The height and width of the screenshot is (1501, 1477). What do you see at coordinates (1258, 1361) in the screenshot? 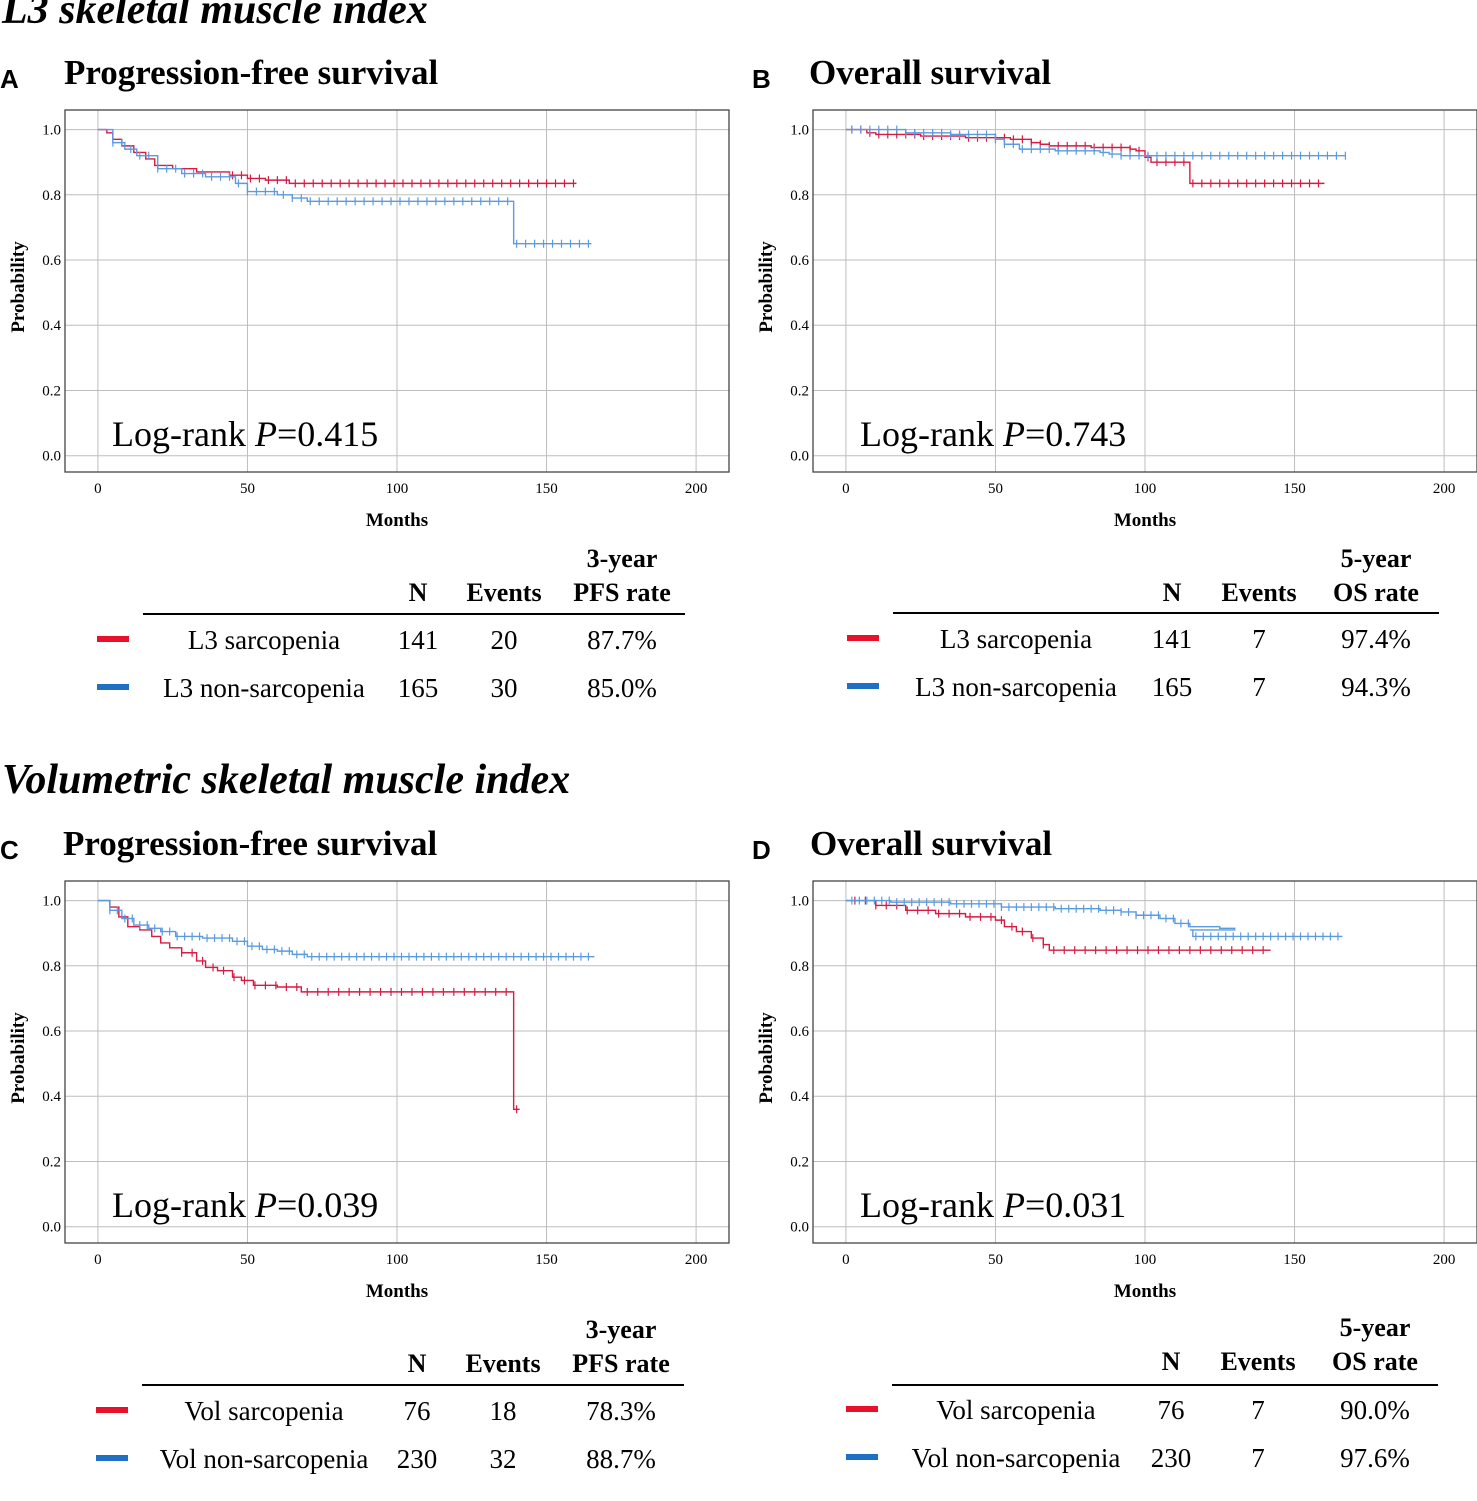
I see `header-events: Events` at bounding box center [1258, 1361].